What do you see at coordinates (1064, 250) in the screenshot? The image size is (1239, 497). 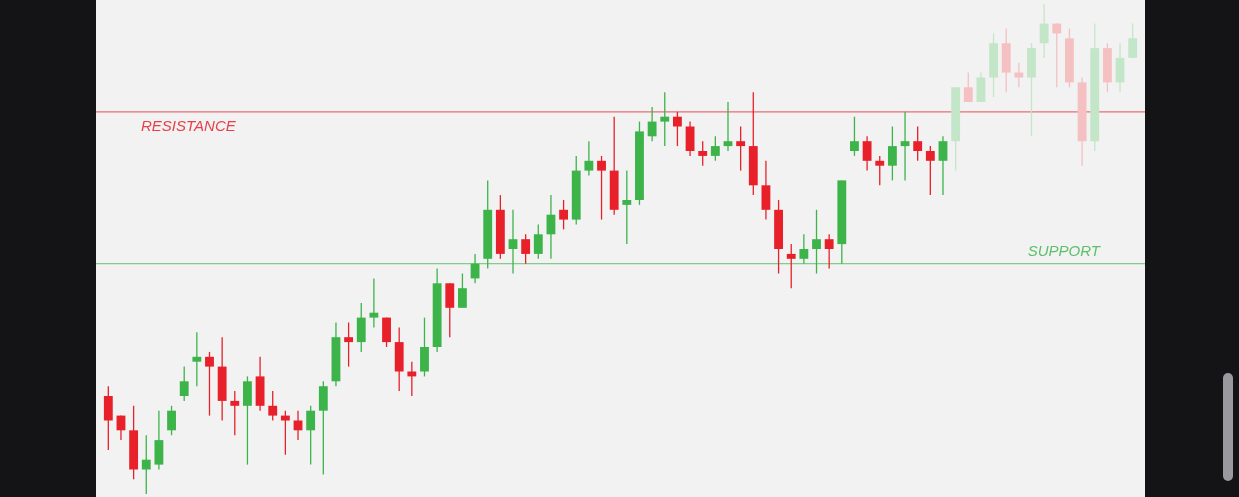 I see `ref-line-label: SUPPORT` at bounding box center [1064, 250].